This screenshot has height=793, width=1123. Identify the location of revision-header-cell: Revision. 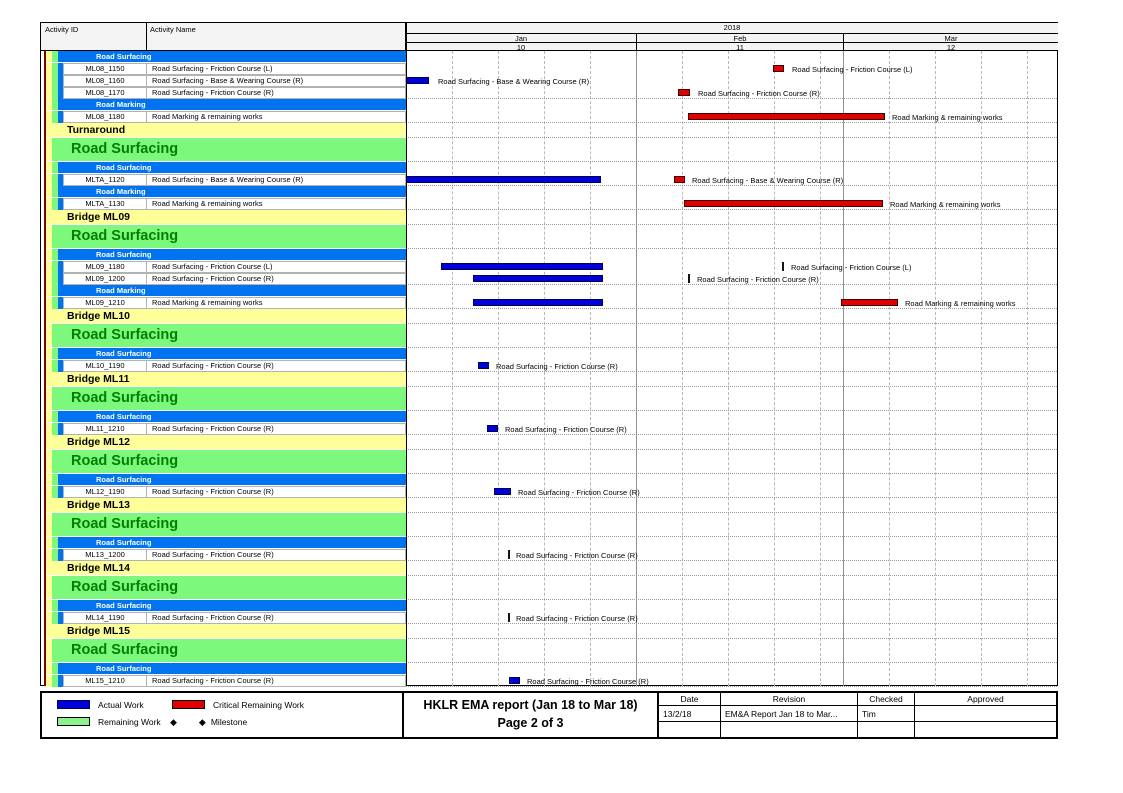
(788, 699).